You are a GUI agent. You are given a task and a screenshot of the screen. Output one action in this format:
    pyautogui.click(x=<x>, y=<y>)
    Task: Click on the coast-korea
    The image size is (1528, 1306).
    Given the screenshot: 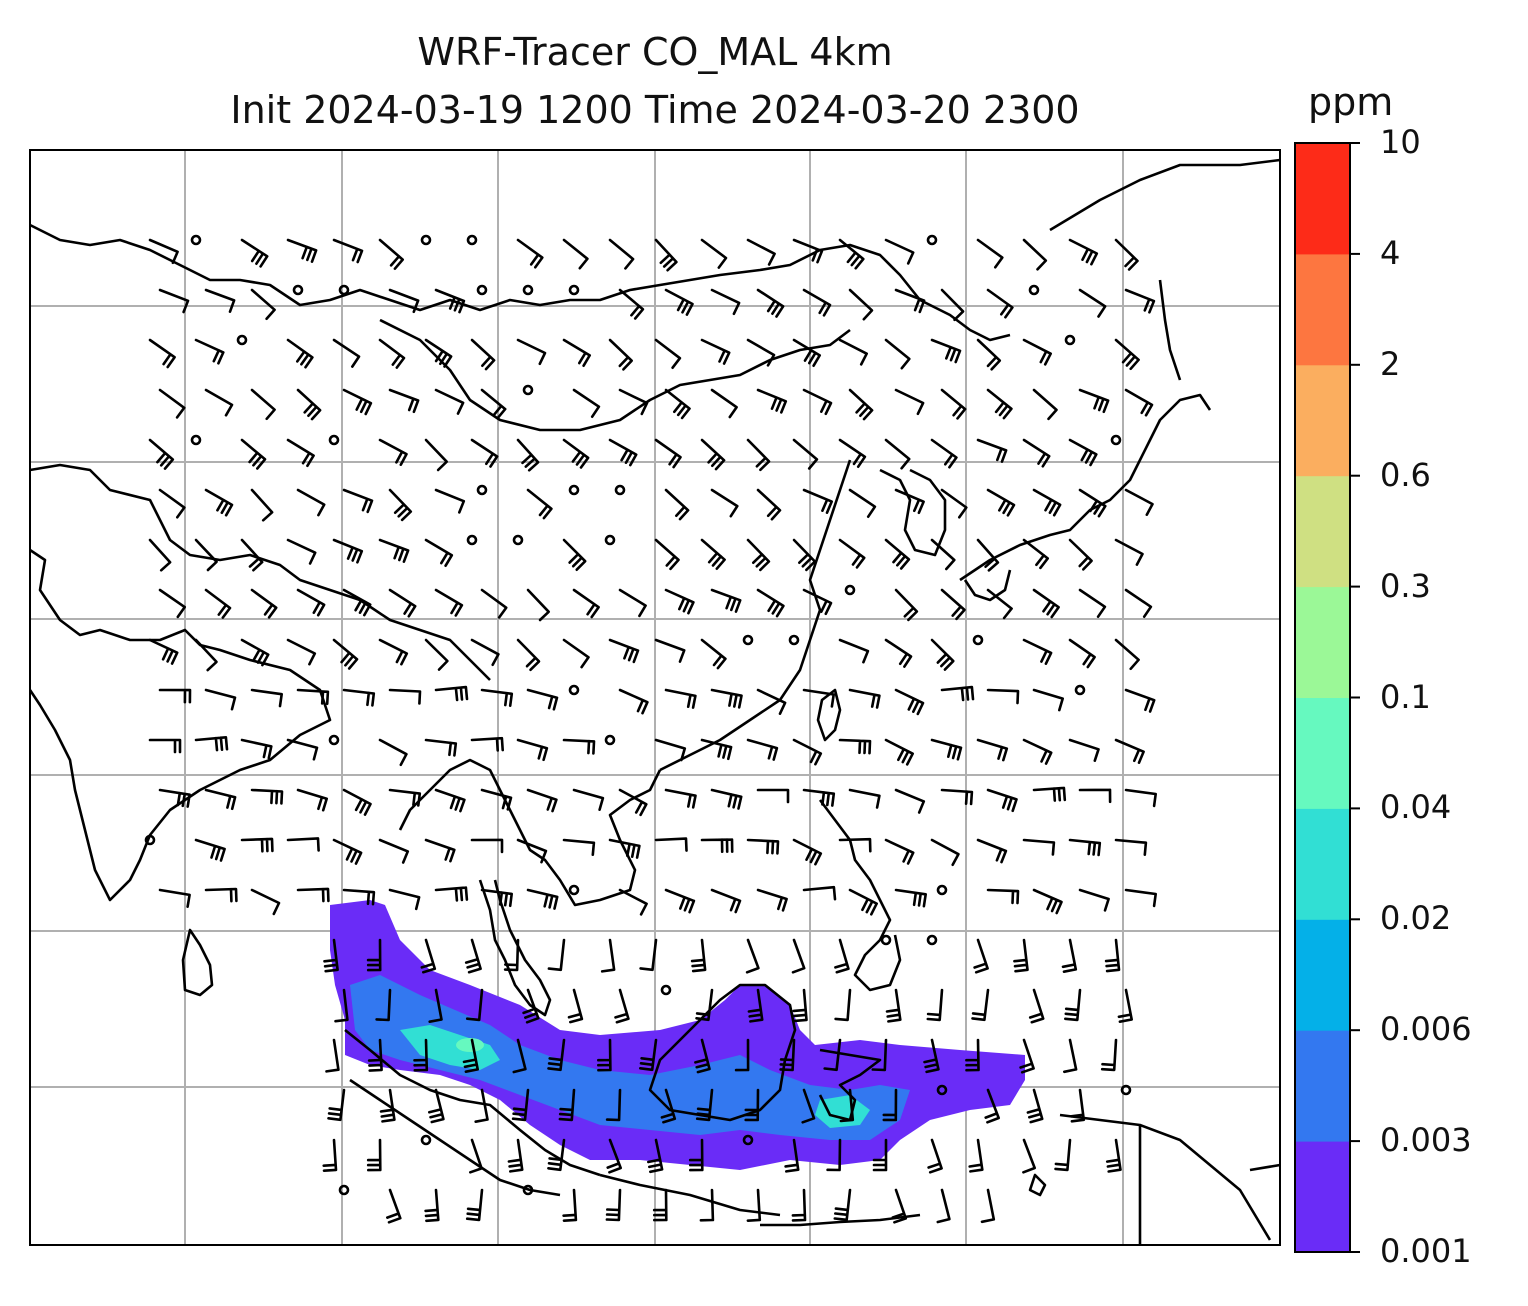 What is the action you would take?
    pyautogui.click(x=913, y=512)
    